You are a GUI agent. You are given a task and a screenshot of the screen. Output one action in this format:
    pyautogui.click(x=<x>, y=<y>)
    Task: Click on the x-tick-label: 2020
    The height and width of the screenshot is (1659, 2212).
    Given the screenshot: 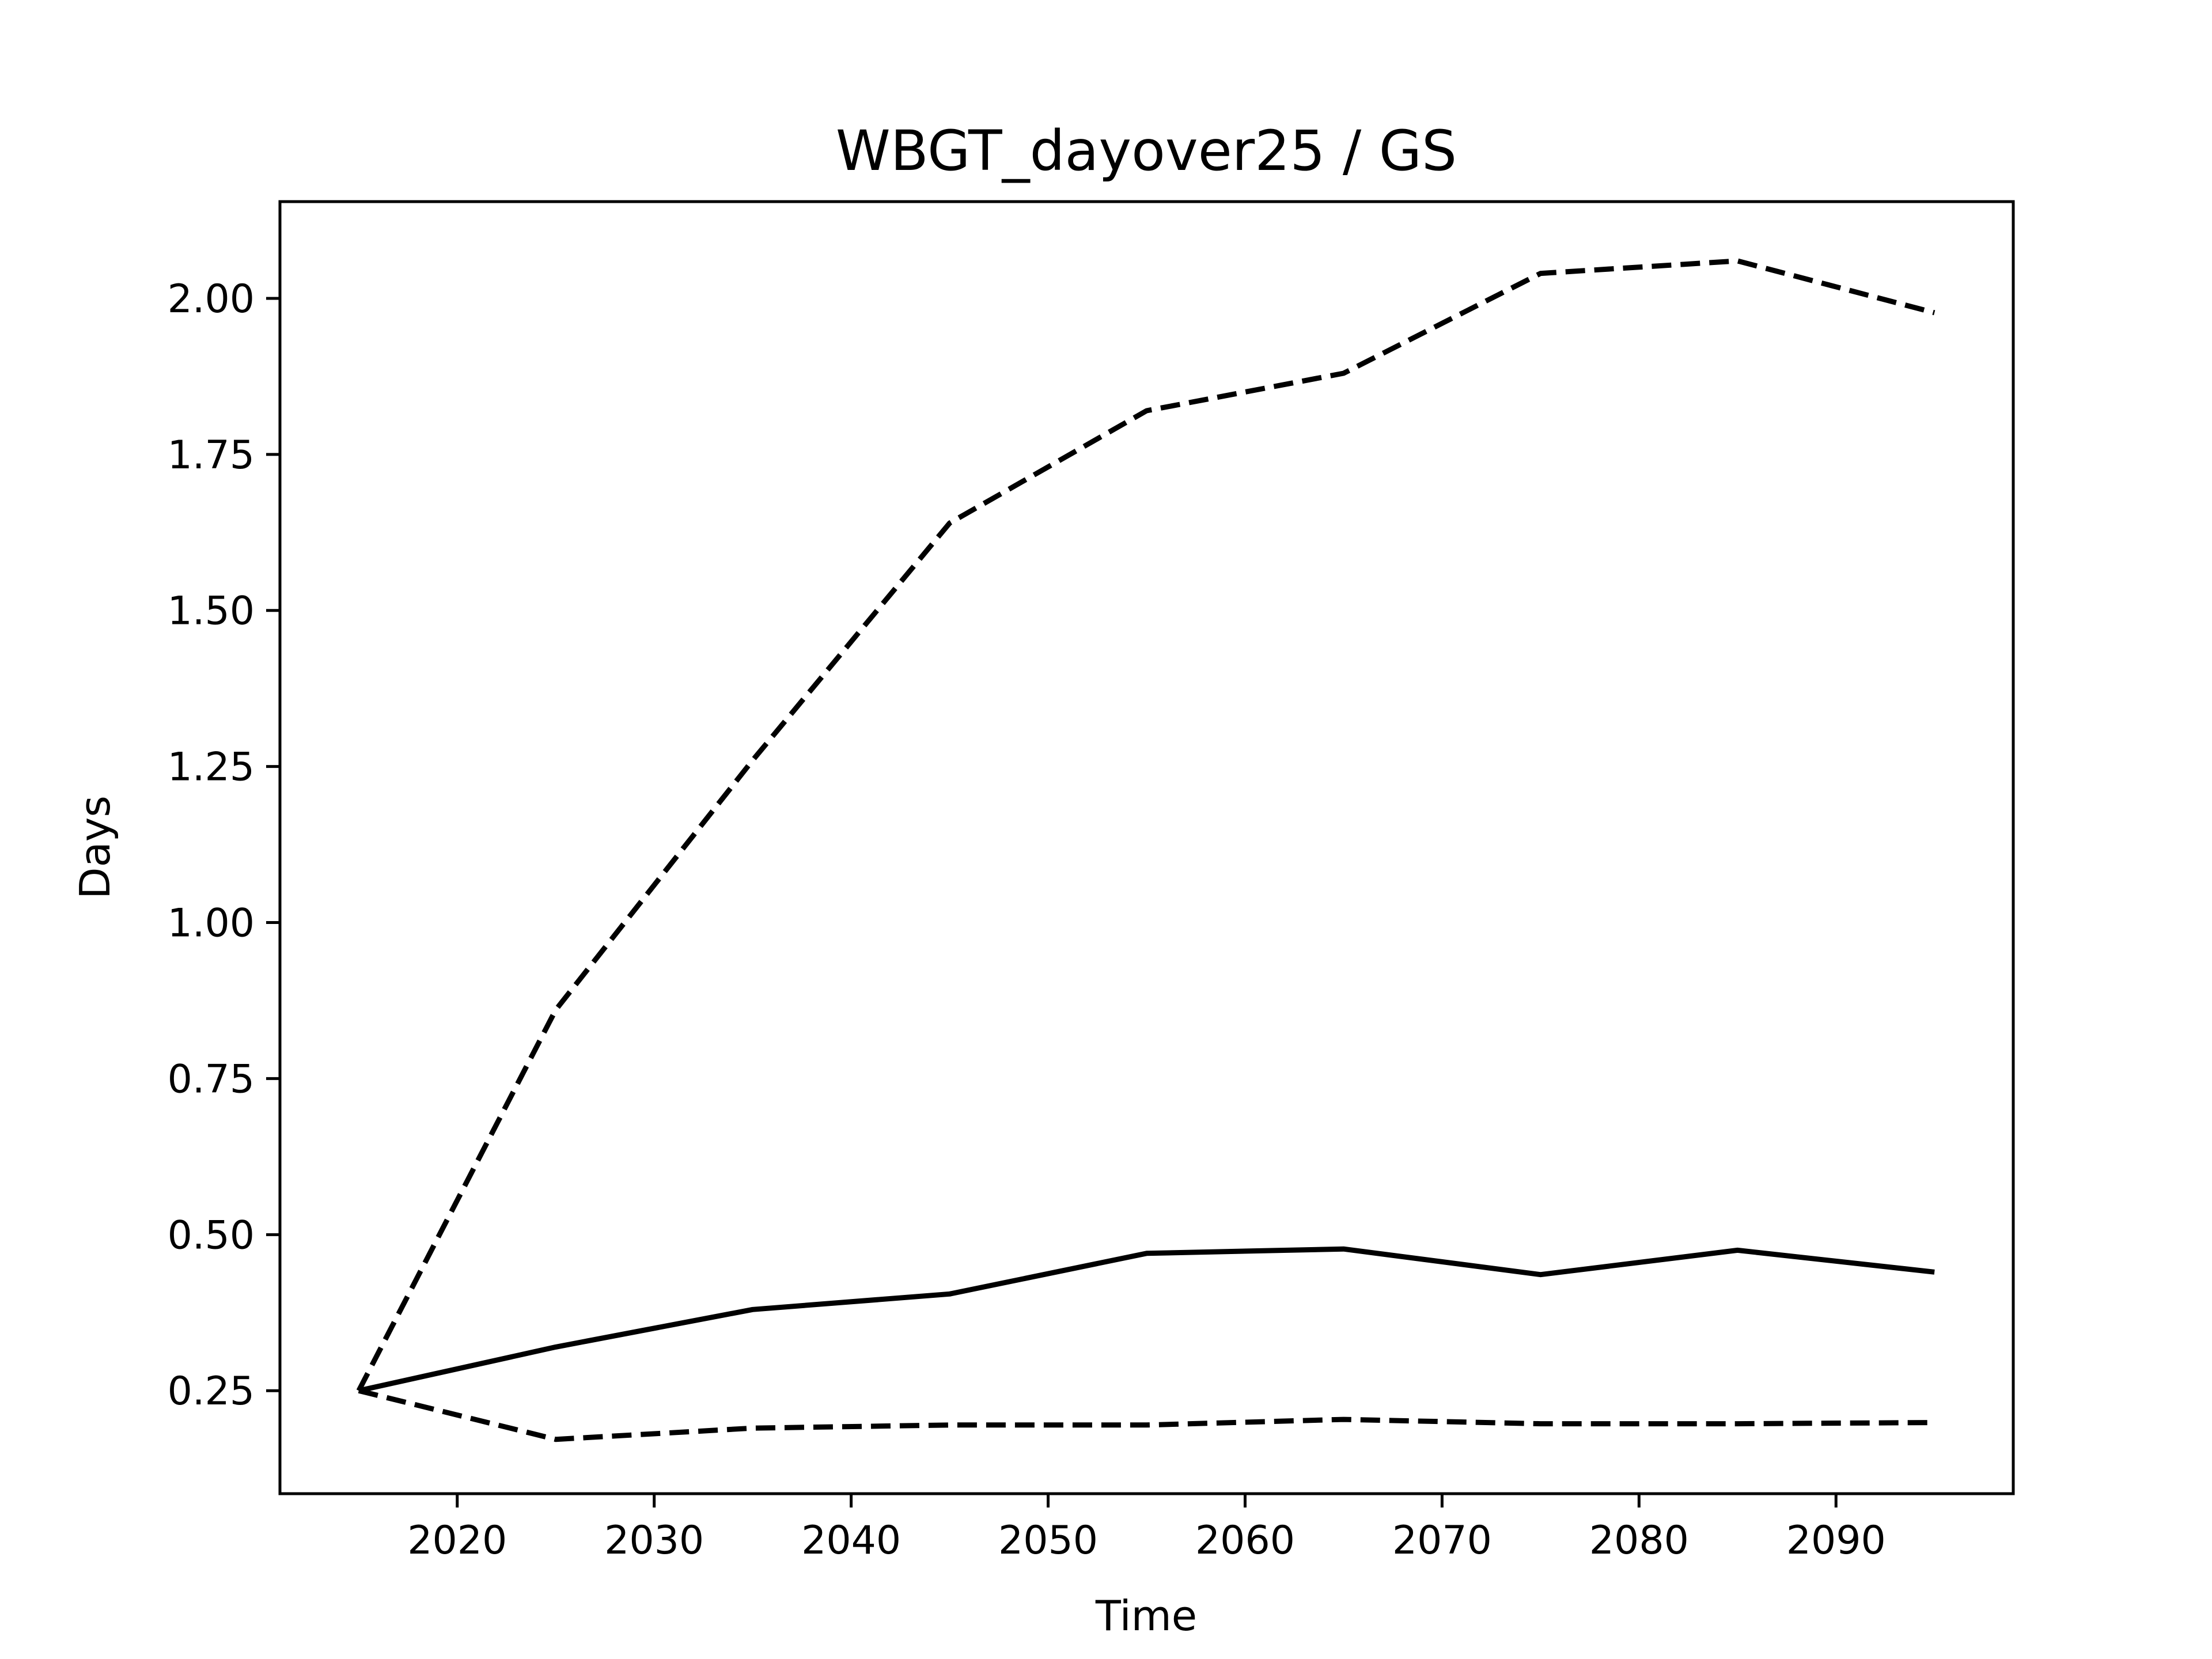 What is the action you would take?
    pyautogui.click(x=457, y=1540)
    